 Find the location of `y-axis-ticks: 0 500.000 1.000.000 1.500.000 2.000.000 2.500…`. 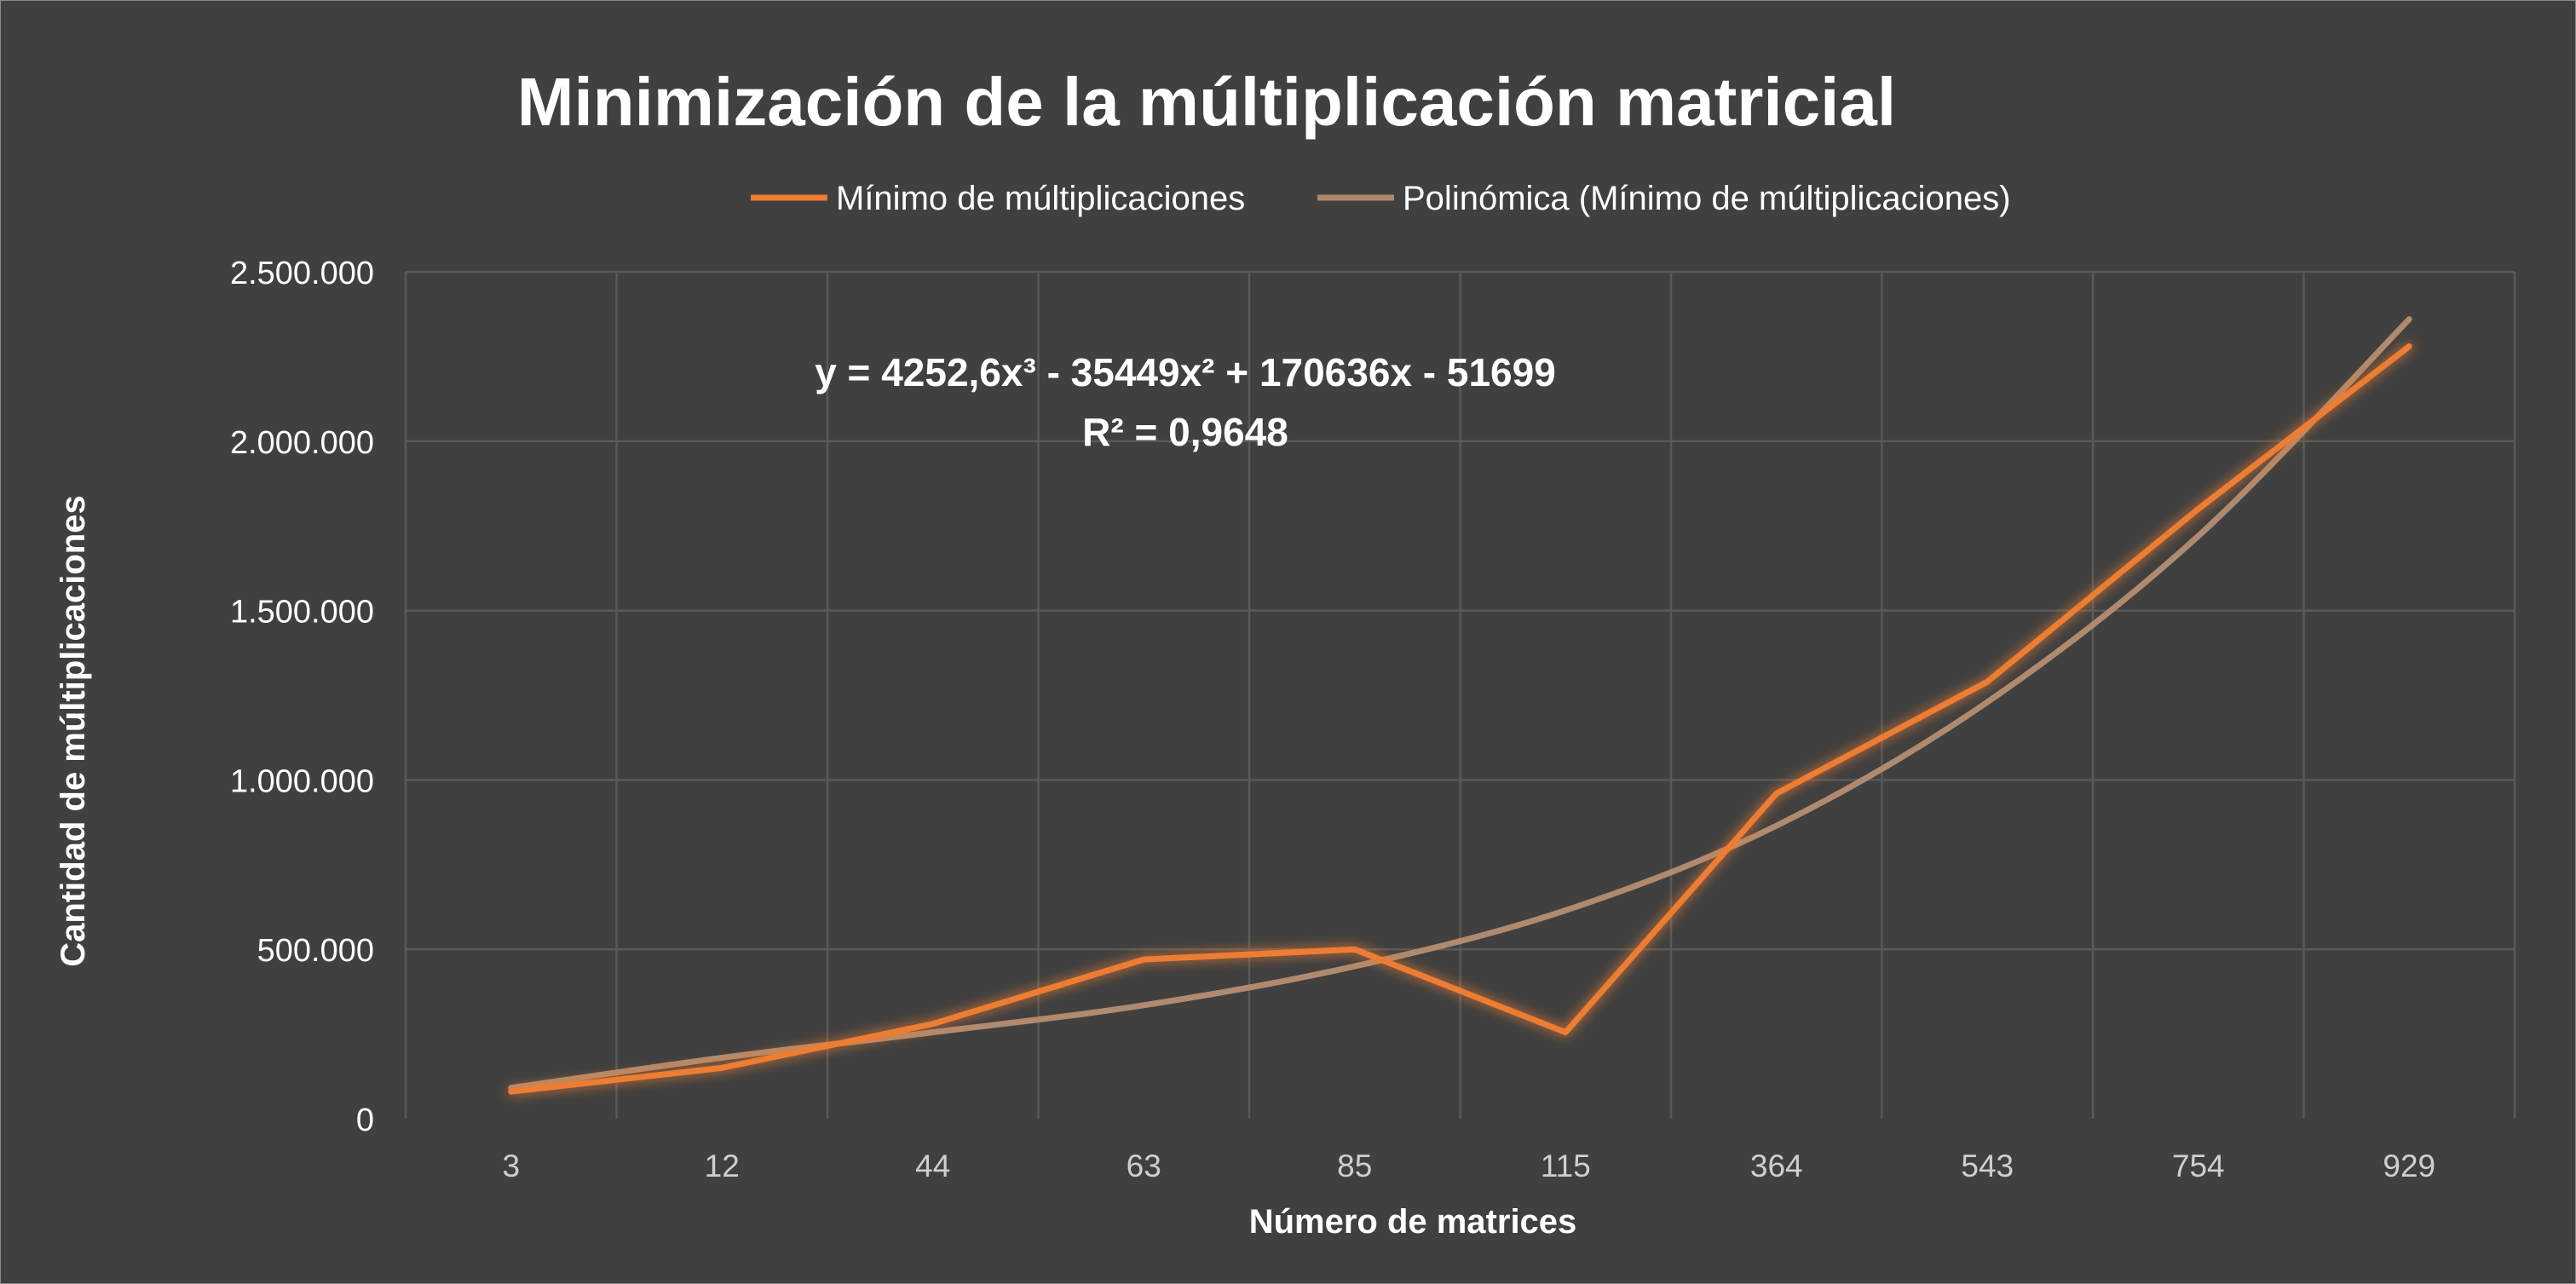

y-axis-ticks: 0 500.000 1.000.000 1.500.000 2.000.000 2.500… is located at coordinates (302, 697).